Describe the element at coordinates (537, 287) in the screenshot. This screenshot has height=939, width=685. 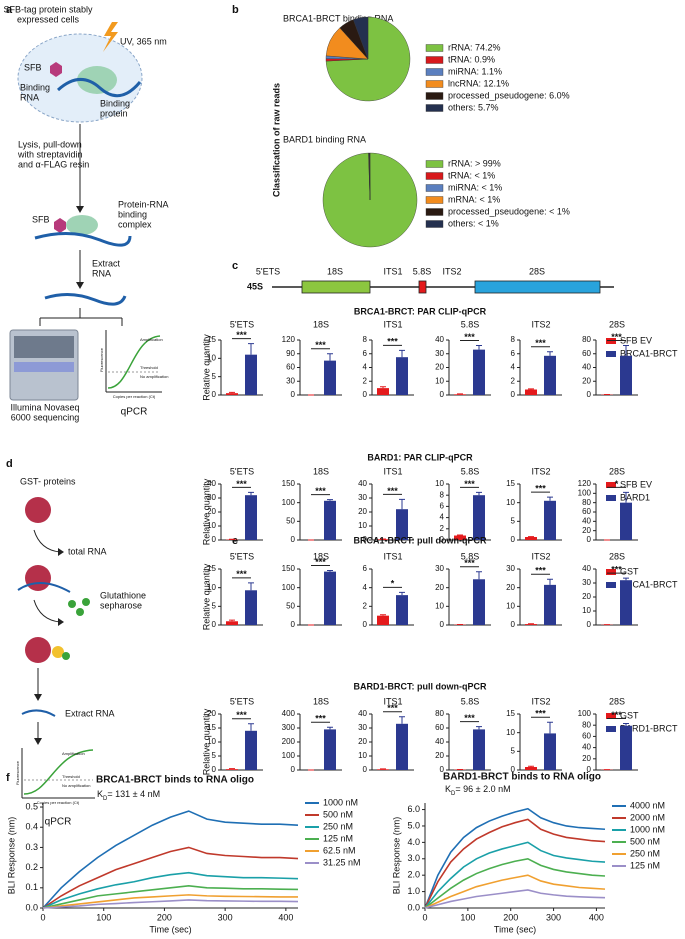
I see `gene-region` at that location.